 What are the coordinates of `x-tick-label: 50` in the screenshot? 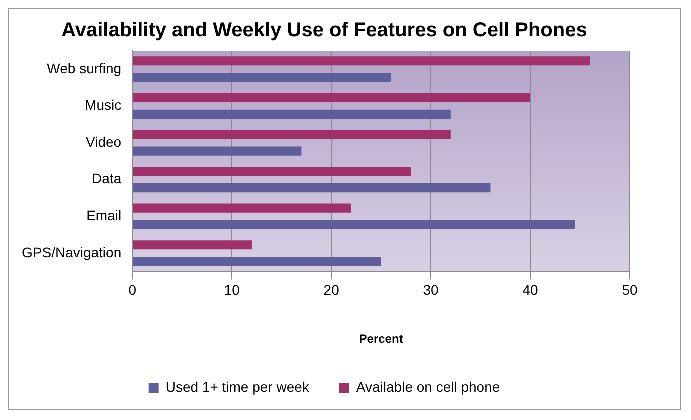 It's located at (630, 290).